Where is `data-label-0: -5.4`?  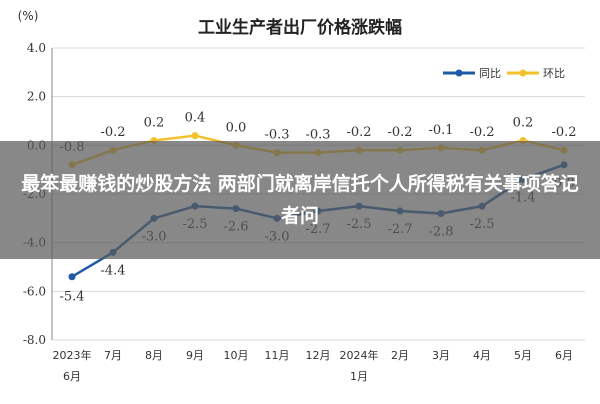
data-label-0: -5.4 is located at coordinates (71, 297).